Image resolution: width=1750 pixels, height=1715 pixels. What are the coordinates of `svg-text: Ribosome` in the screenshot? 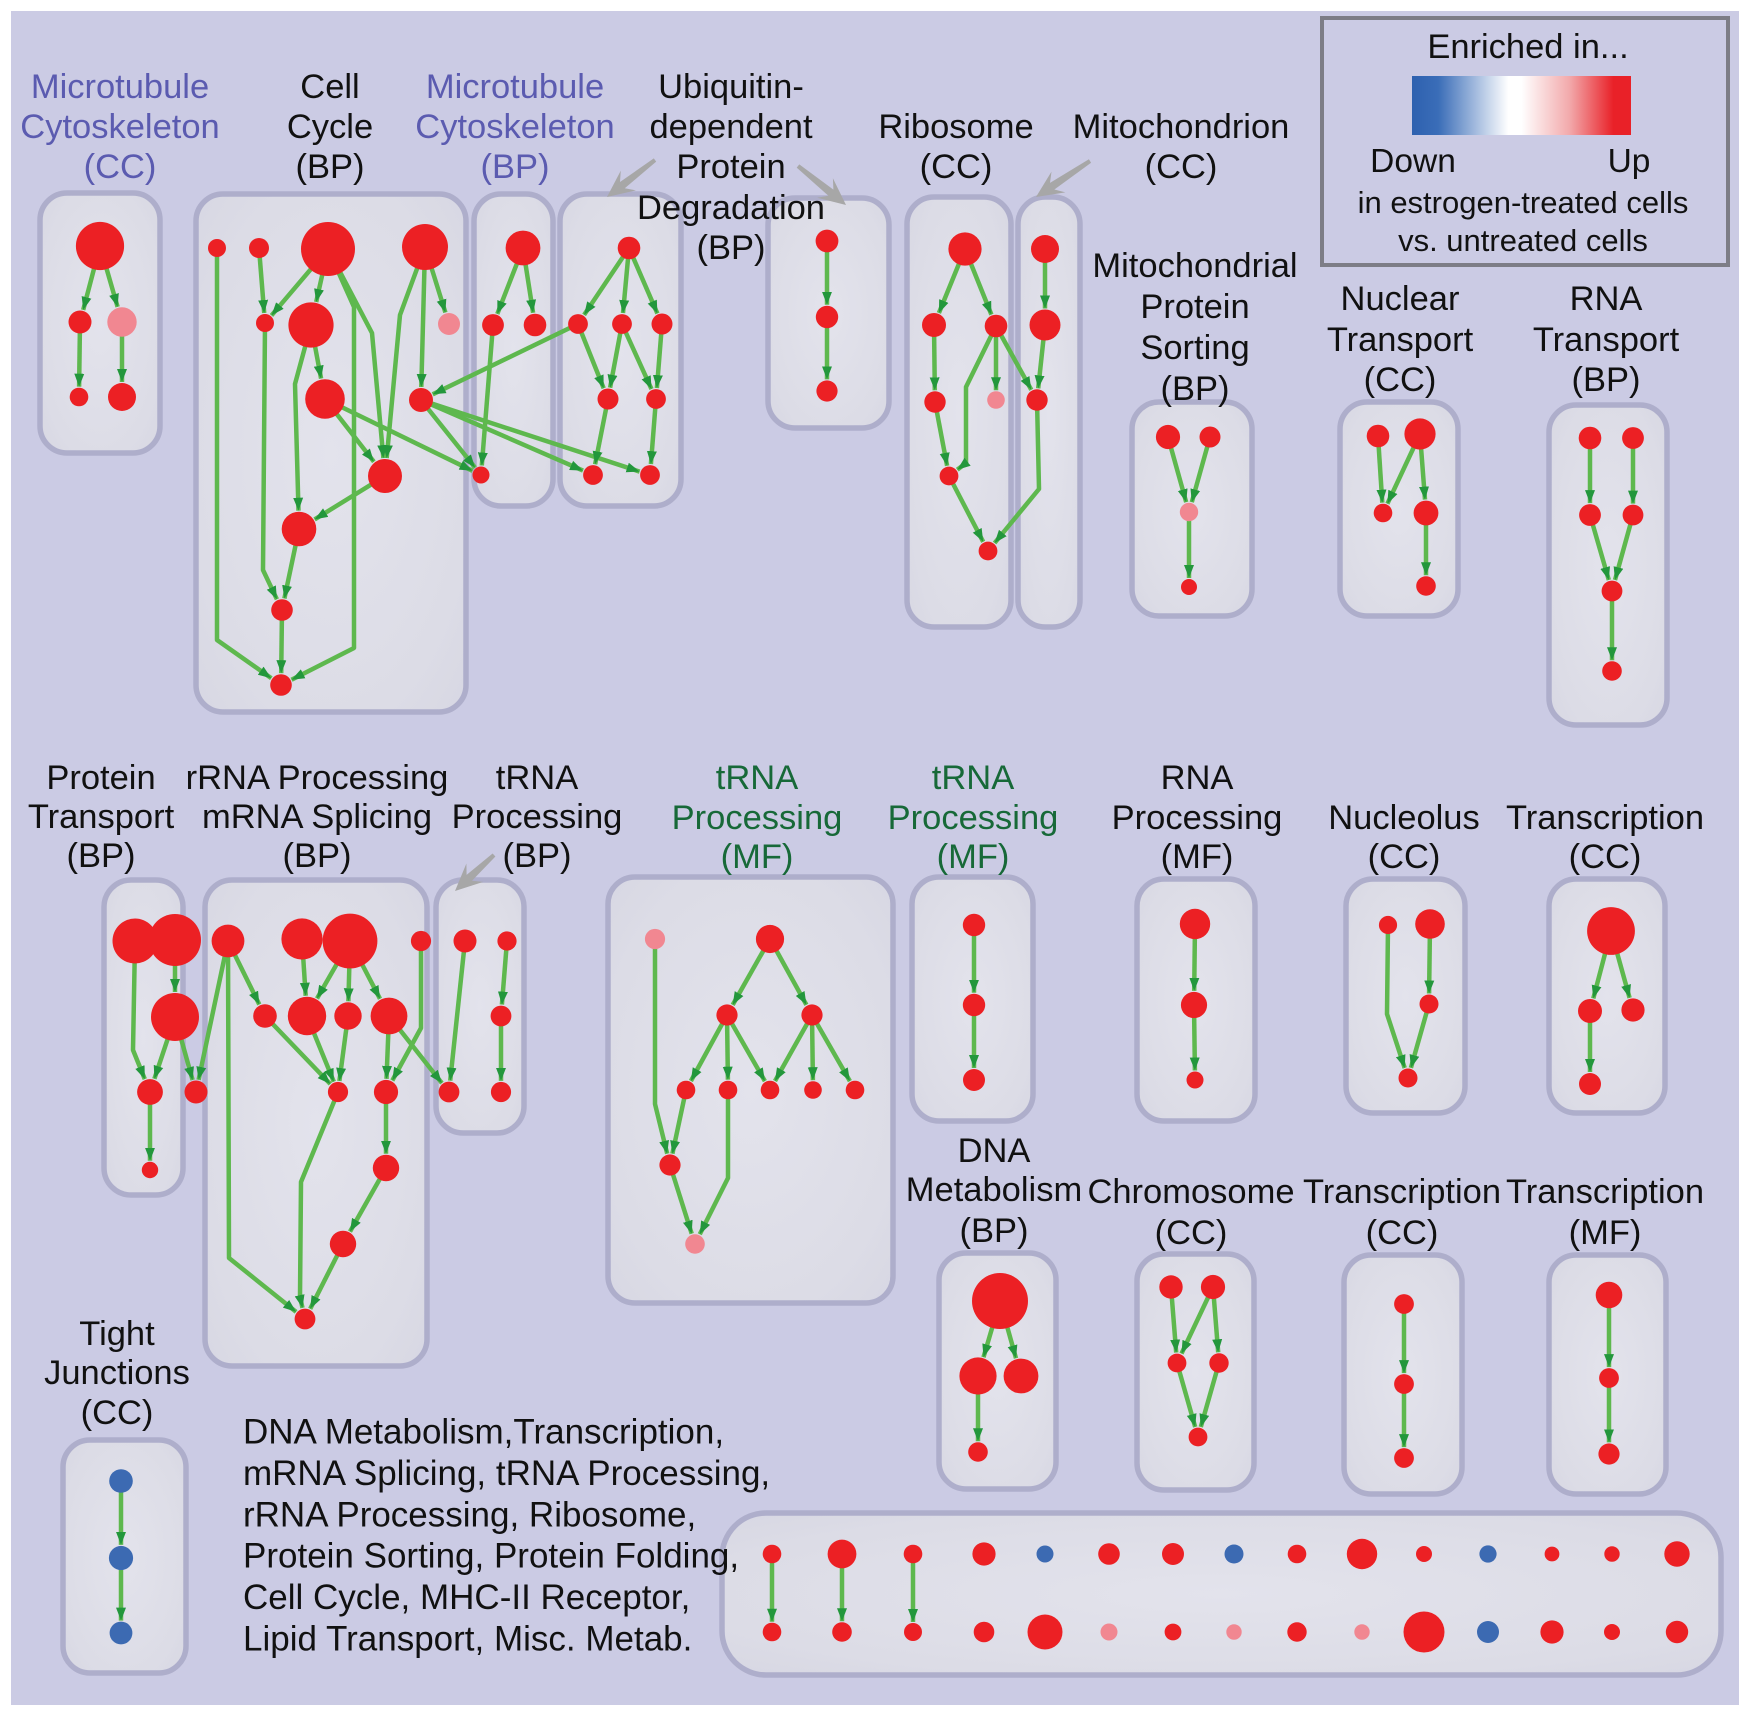 It's located at (955, 127).